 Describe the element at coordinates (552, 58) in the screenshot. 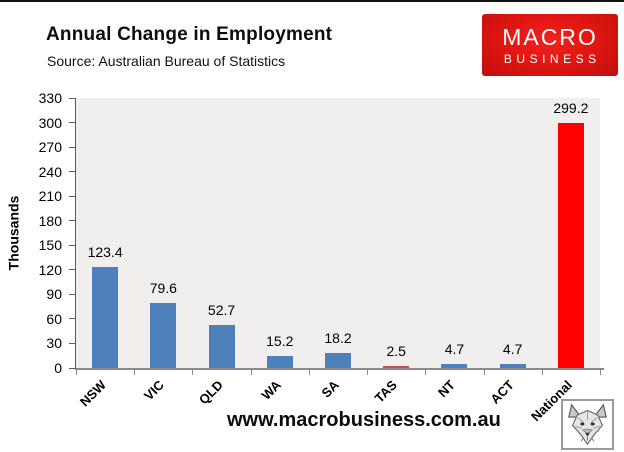

I see `logo-text-business: BUSINESS` at that location.